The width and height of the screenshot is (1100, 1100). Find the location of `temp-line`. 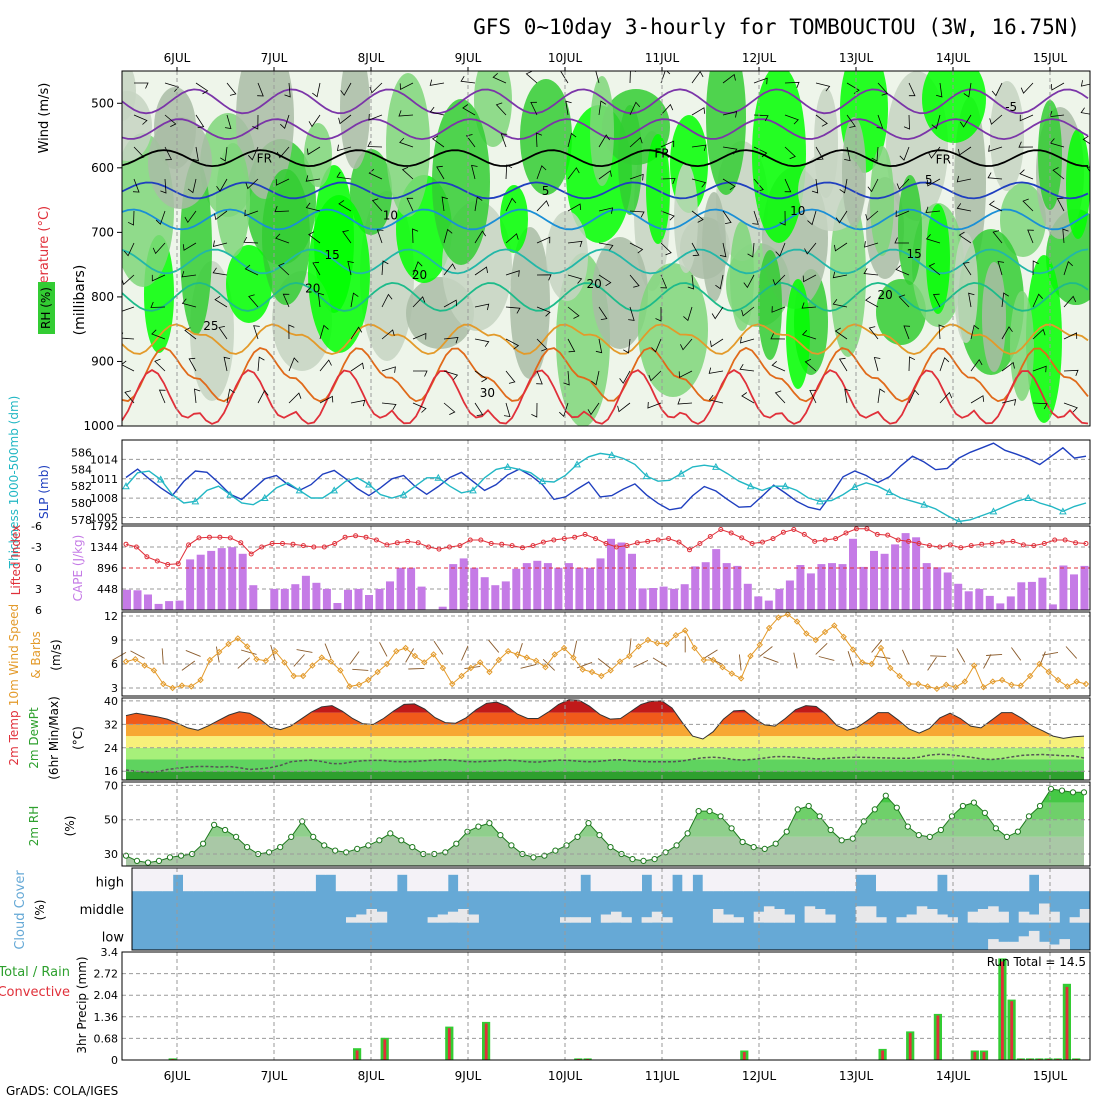

temp-line is located at coordinates (605, 719).